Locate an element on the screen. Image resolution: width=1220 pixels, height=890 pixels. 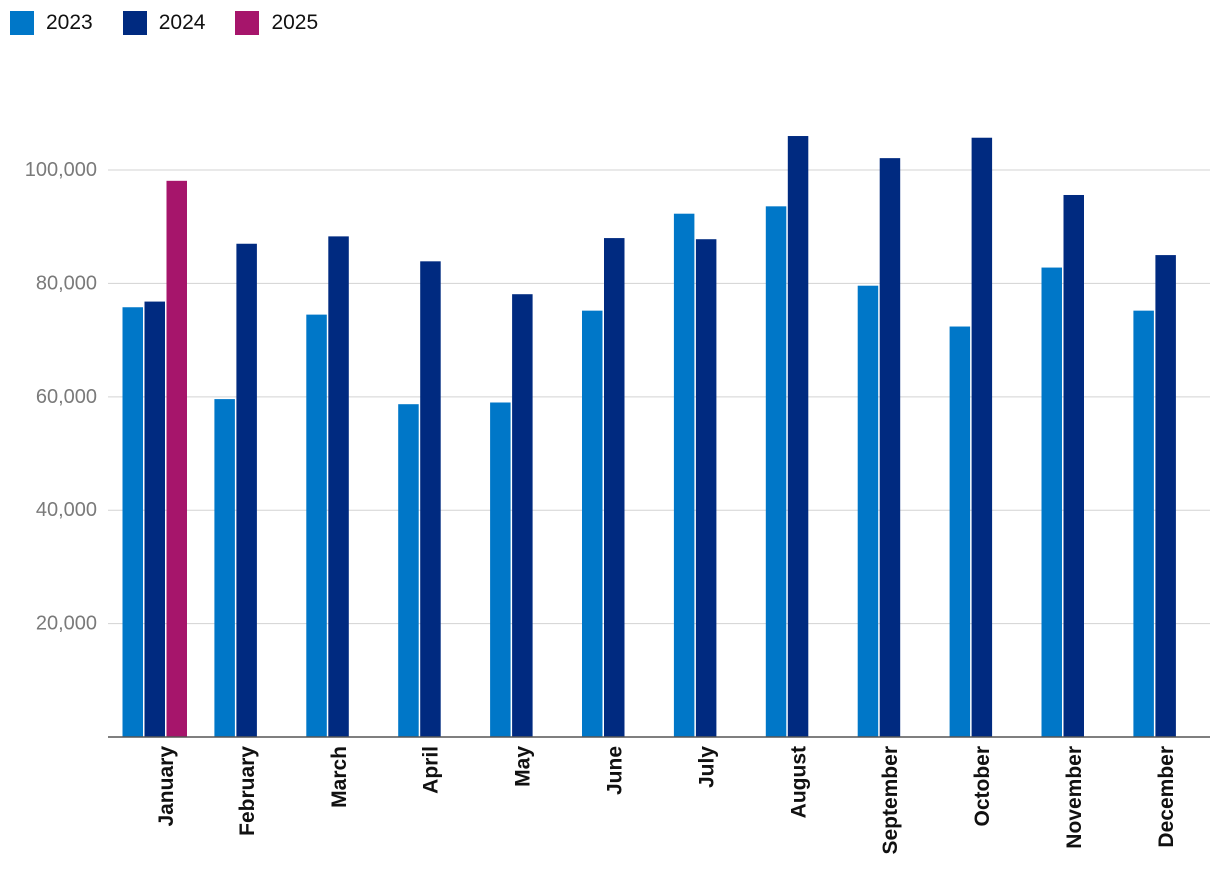
x-tick-label-november: November is located at coordinates (1074, 797).